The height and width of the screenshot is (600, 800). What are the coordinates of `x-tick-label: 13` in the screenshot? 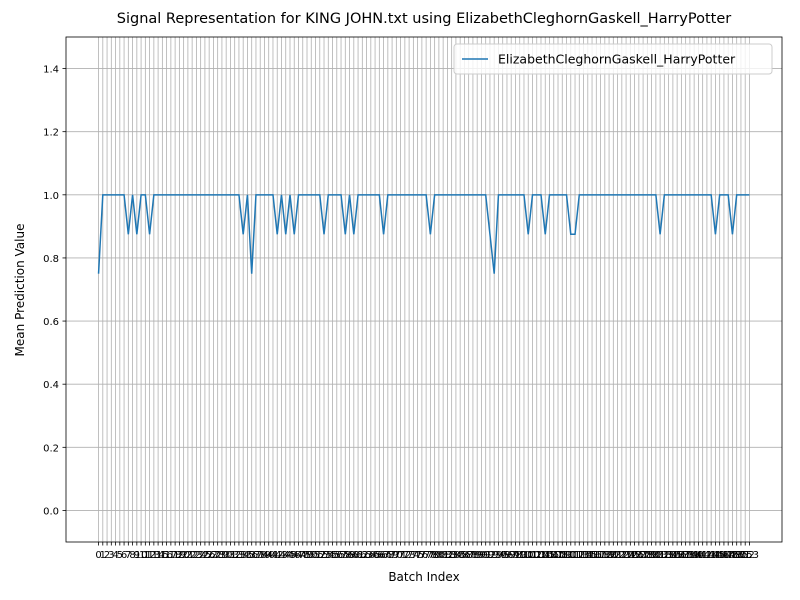 It's located at (153, 555).